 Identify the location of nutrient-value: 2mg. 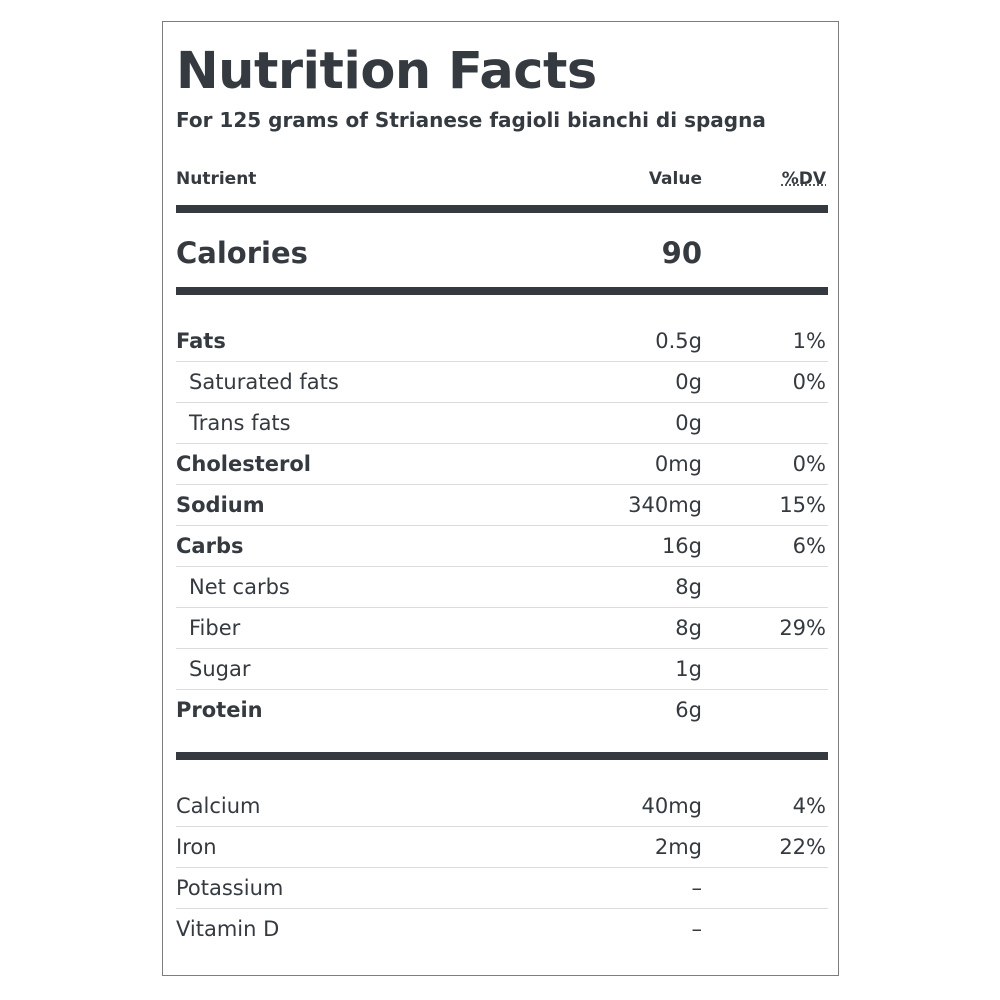
(678, 847).